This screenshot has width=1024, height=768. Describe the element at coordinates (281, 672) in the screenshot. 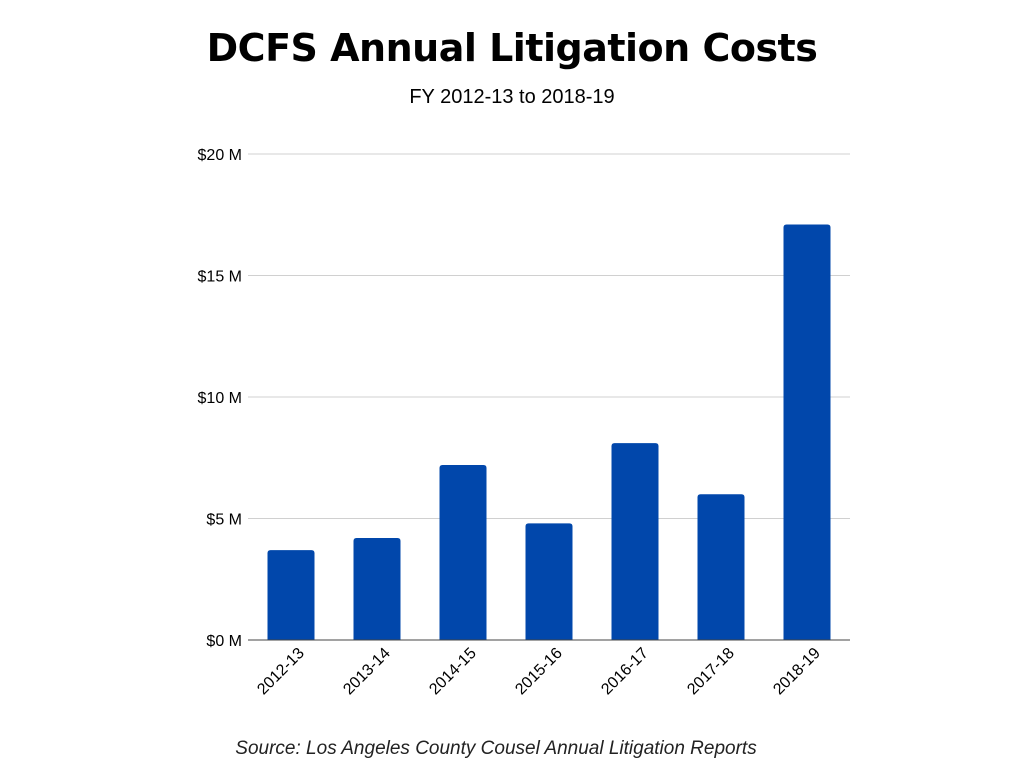

I see `x-tick-label: 2012-13` at that location.